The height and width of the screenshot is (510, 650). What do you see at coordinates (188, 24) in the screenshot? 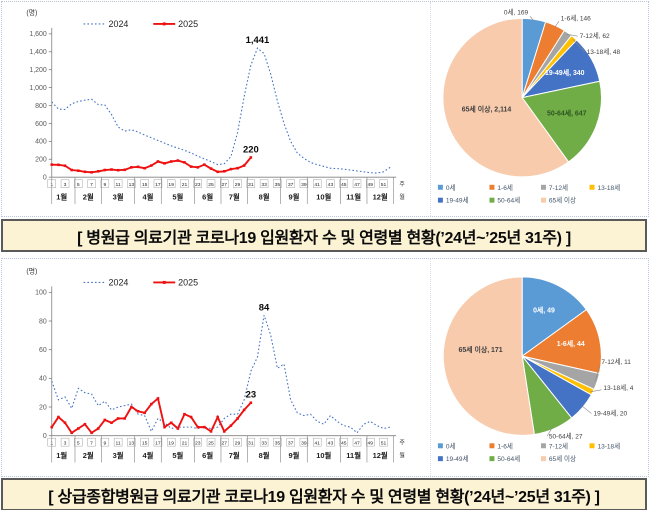
I see `svg-text: 2025` at bounding box center [188, 24].